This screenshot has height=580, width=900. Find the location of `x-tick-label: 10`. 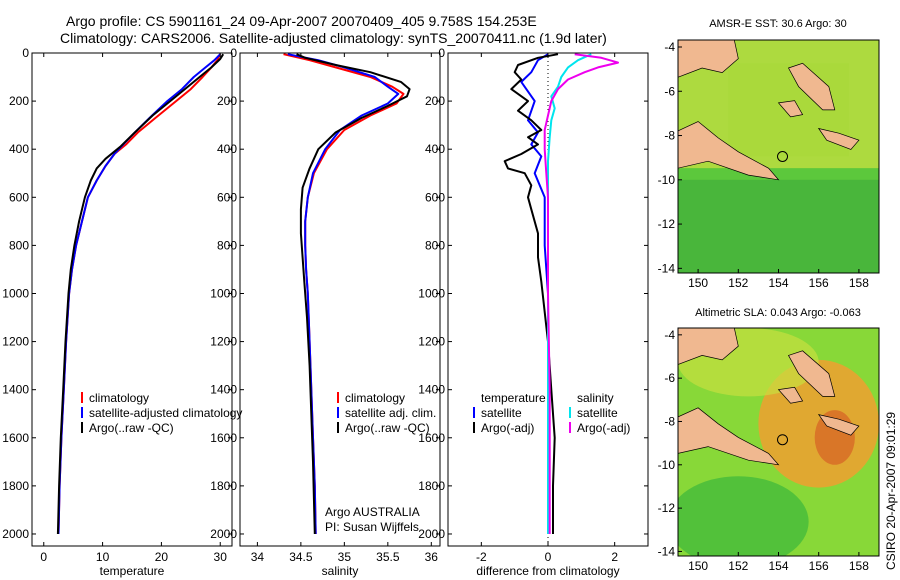

x-tick-label: 10 is located at coordinates (103, 557).